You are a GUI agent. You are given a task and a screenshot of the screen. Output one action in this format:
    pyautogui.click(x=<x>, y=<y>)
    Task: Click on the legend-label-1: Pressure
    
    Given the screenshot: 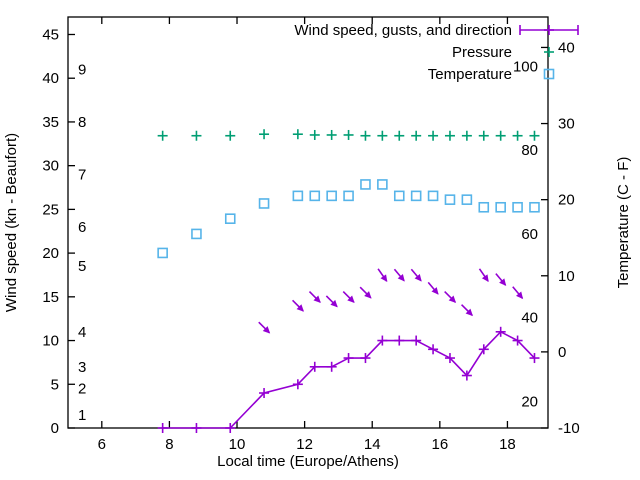 What is the action you would take?
    pyautogui.click(x=482, y=52)
    